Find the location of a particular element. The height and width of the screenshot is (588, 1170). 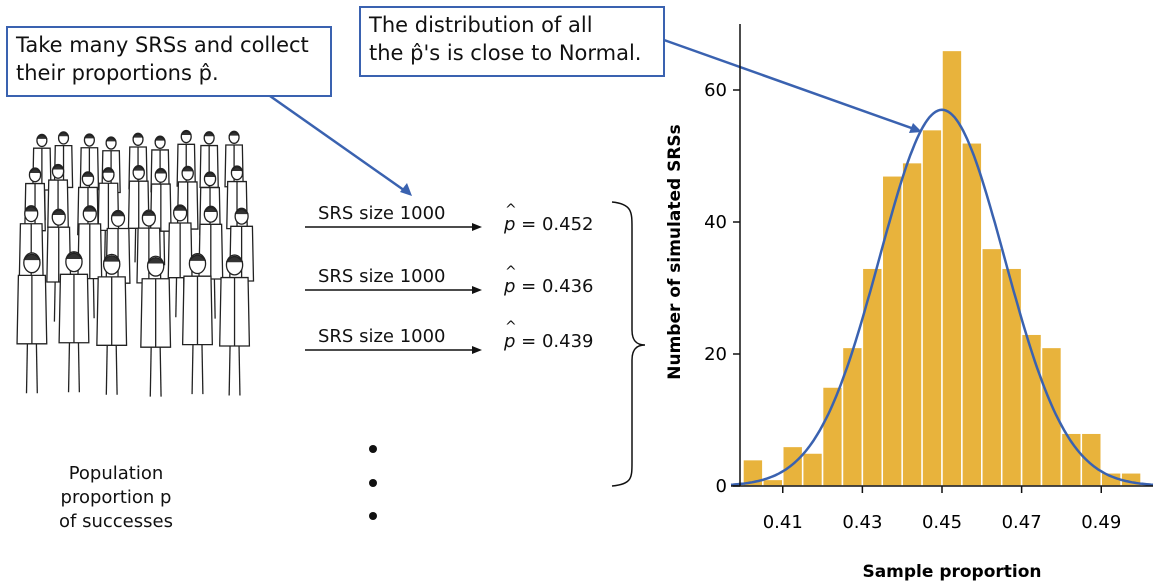

x-tick-label: 0.43 is located at coordinates (862, 522).